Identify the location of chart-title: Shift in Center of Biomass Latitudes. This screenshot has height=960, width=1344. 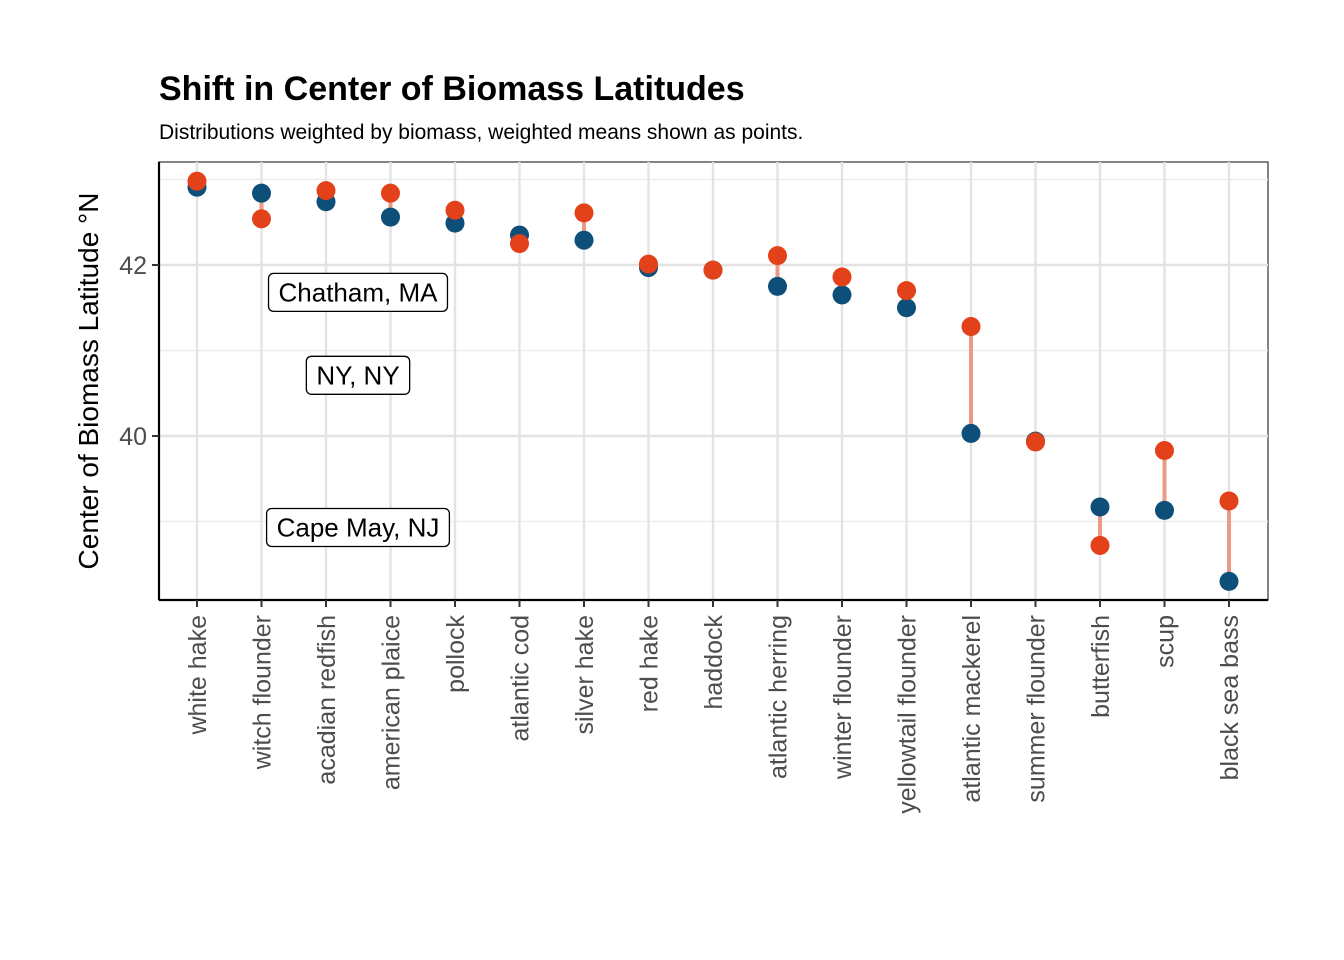
(452, 89).